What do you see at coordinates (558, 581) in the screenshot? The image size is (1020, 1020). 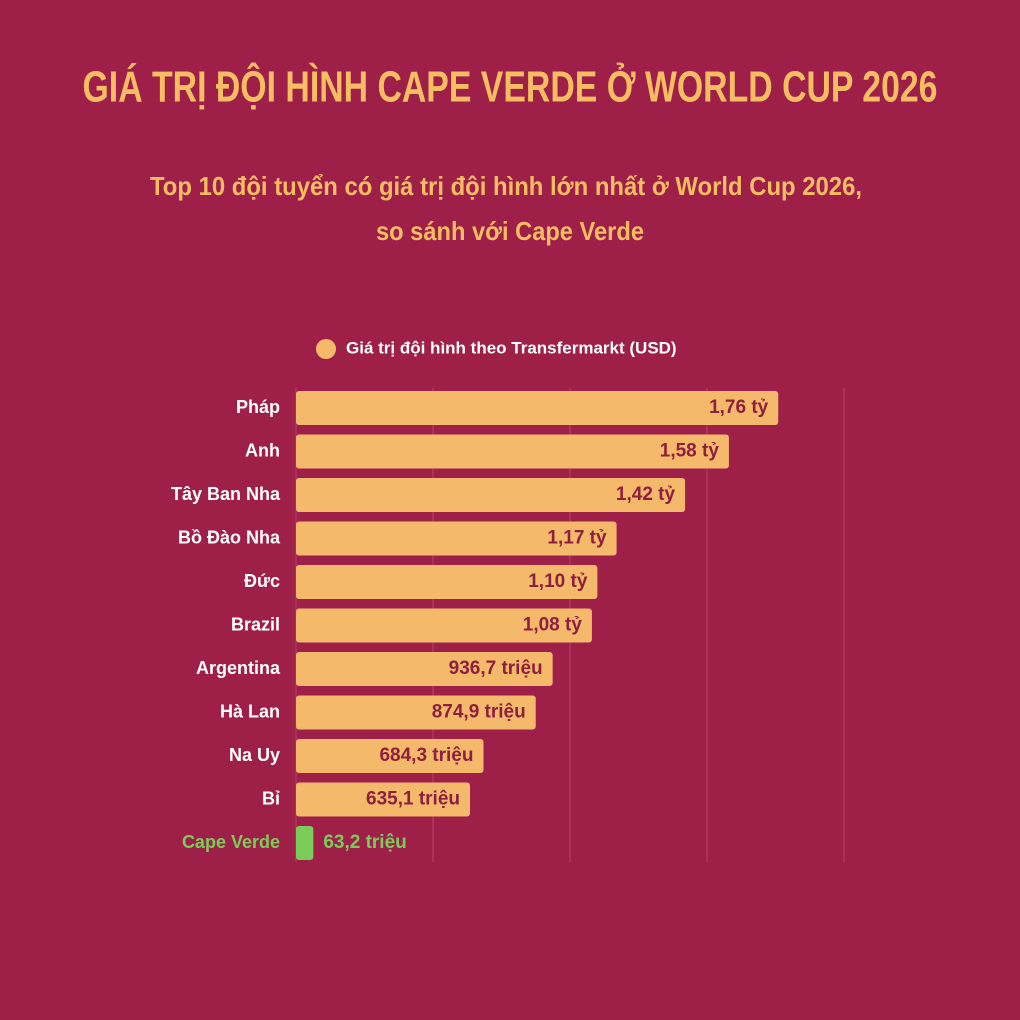 I see `value-label: 1,10 tỷ` at bounding box center [558, 581].